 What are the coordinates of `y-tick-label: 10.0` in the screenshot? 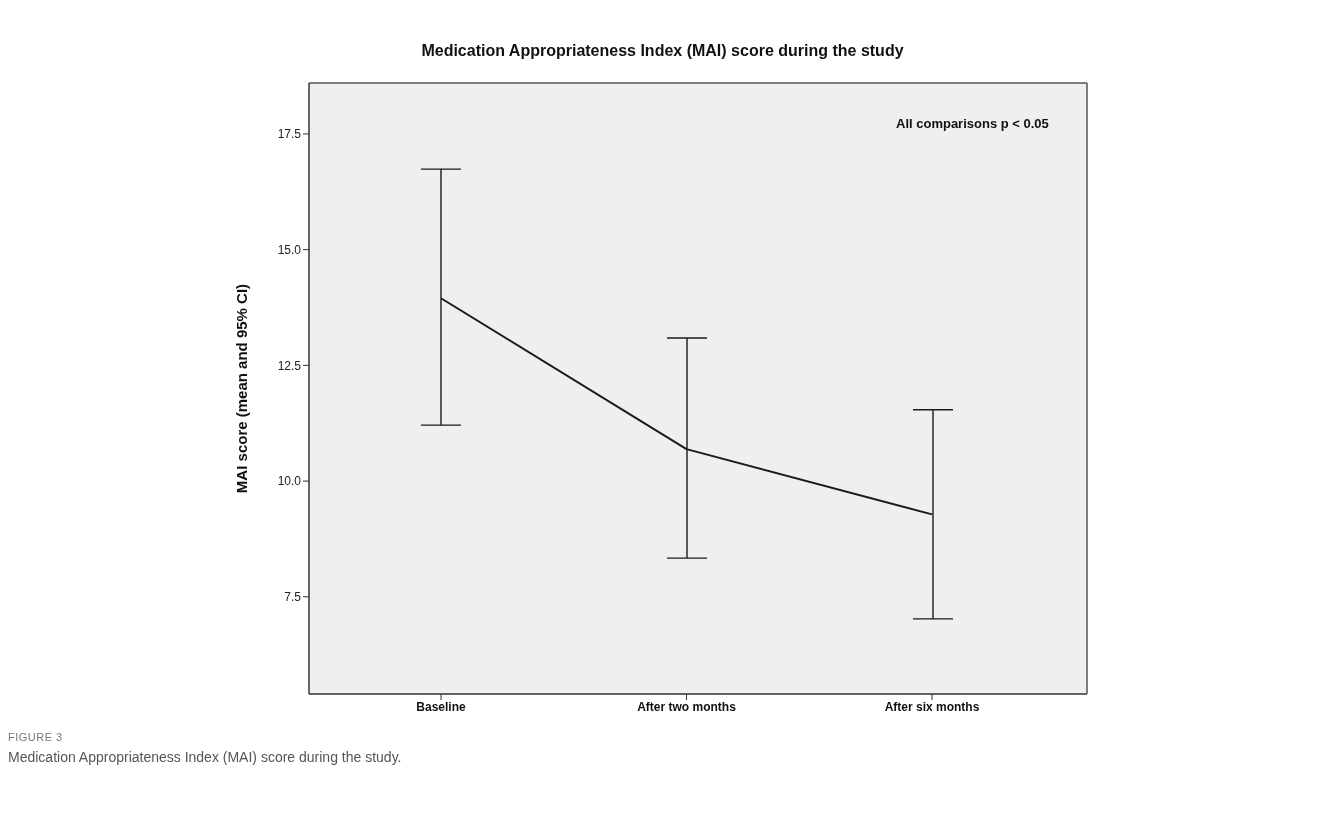 It's located at (289, 481).